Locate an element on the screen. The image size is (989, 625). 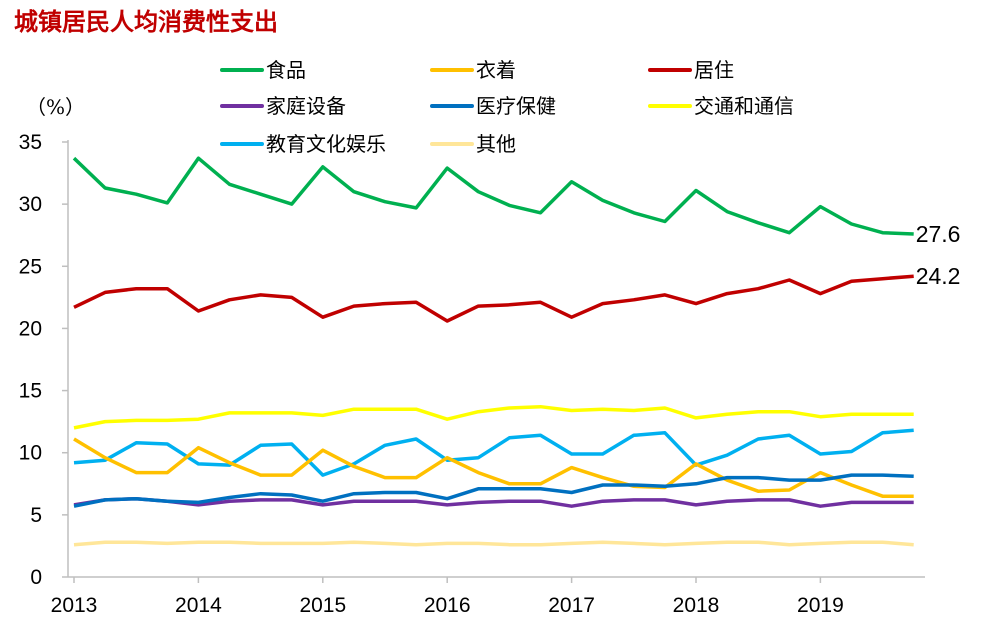
legend-item: 交通和通信 is located at coordinates (721, 106).